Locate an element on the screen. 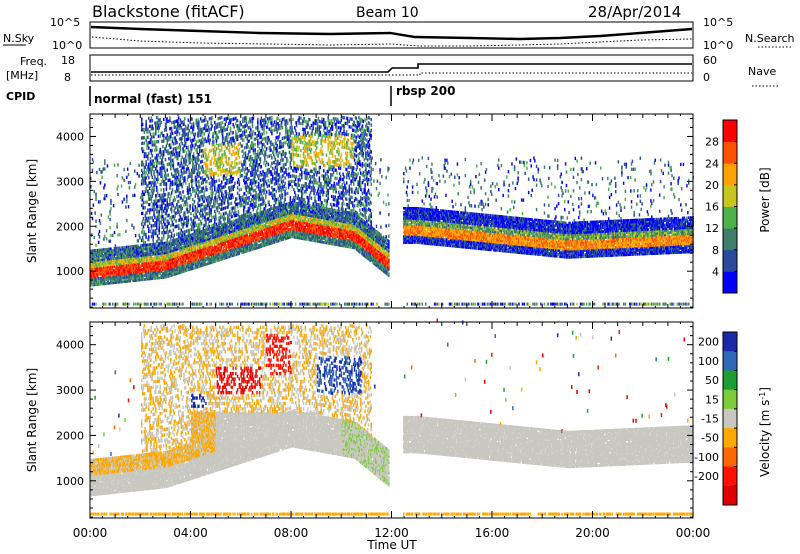  nave-tick-bottom: 0 is located at coordinates (706, 77).